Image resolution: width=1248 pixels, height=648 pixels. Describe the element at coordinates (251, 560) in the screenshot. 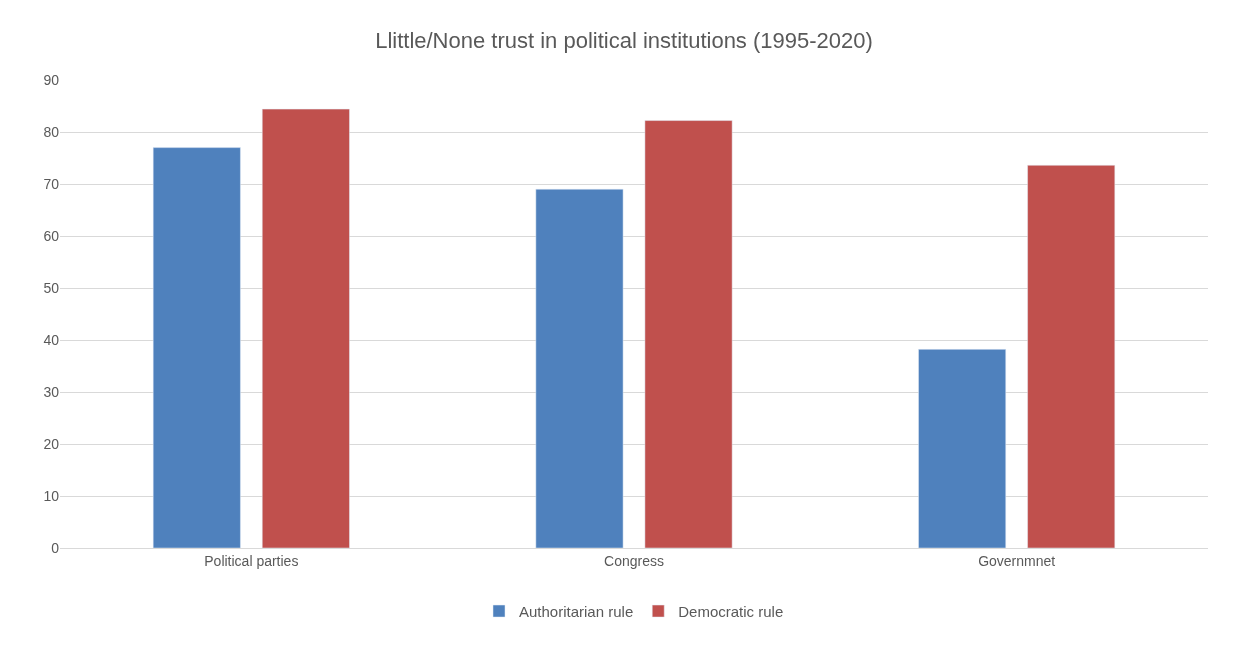

I see `x-tick-label: Political parties` at that location.